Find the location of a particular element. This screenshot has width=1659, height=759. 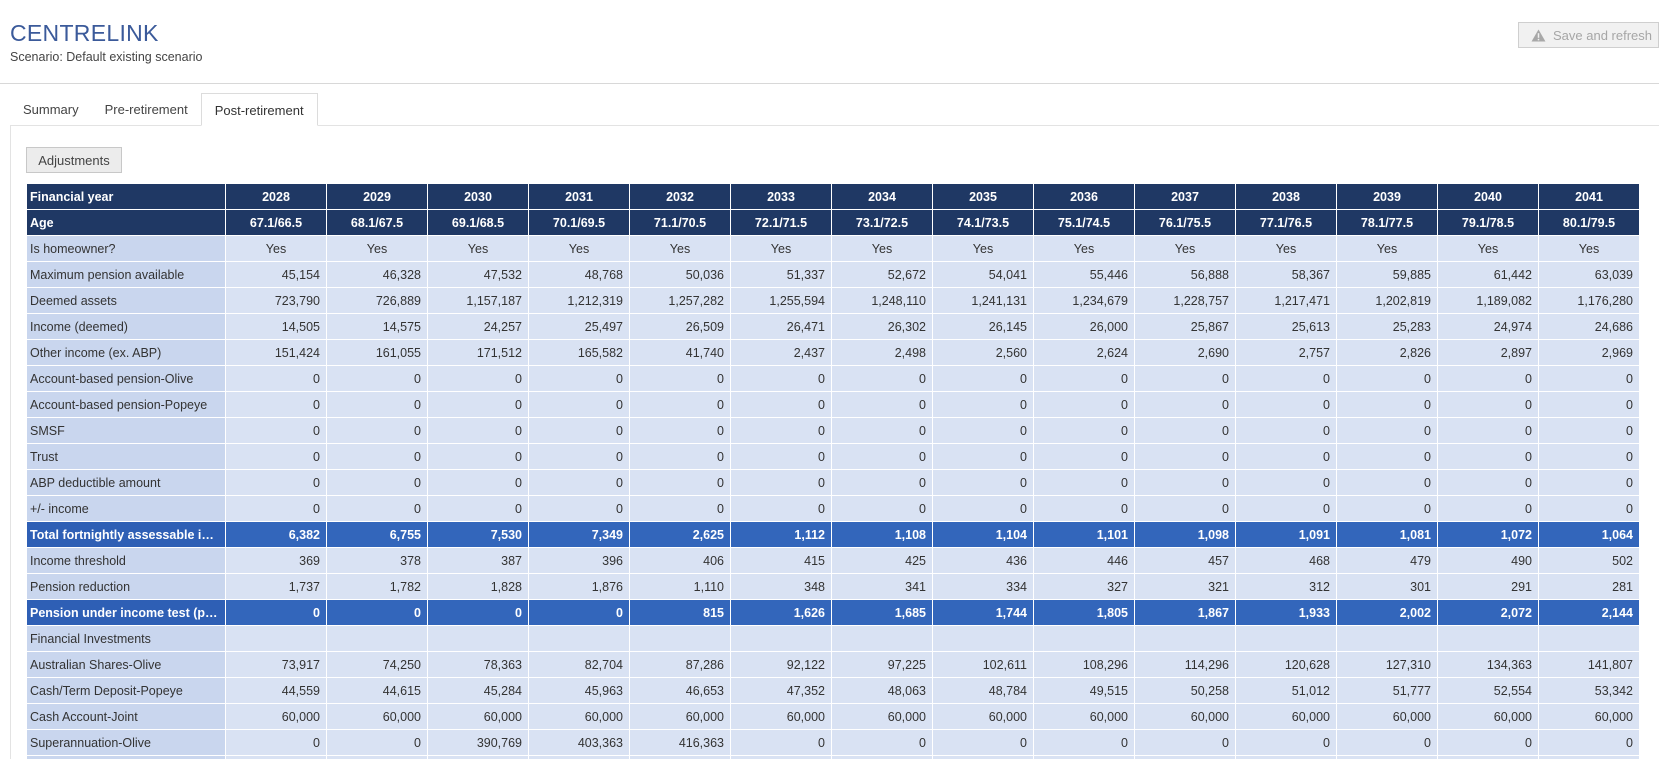

table-cell: 76.1/75.5 is located at coordinates (1185, 222).